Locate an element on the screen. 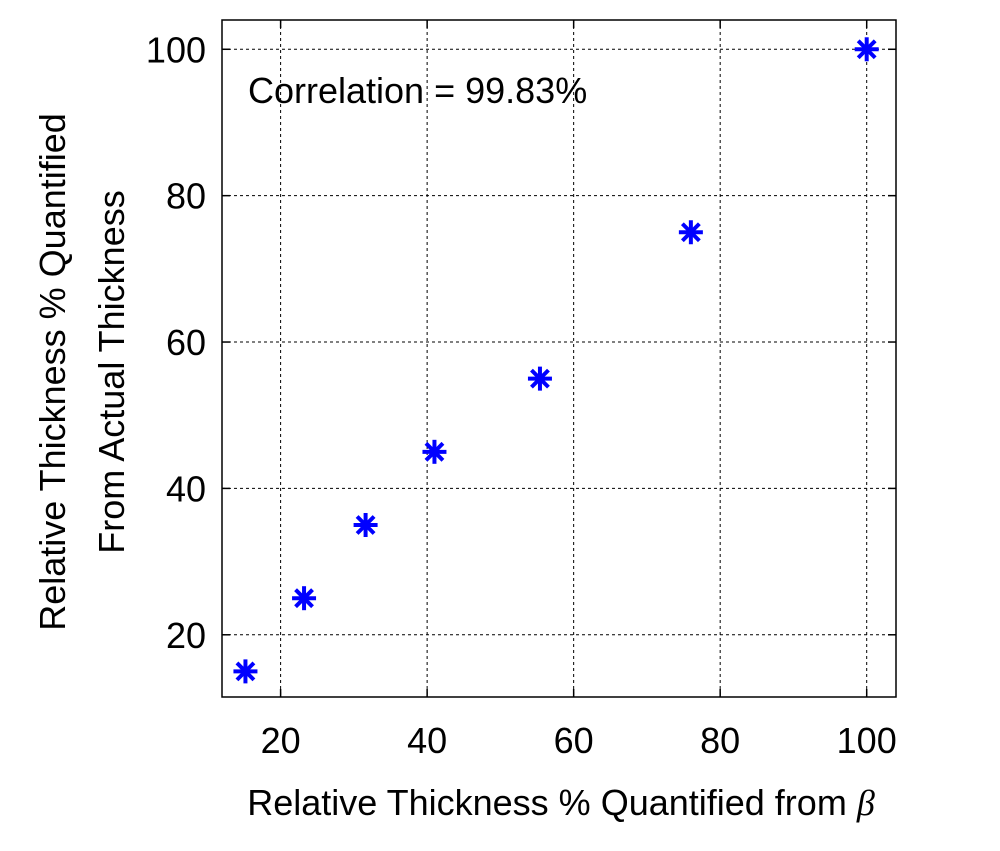 This screenshot has height=851, width=1000. x-tick-label: 100 is located at coordinates (867, 740).